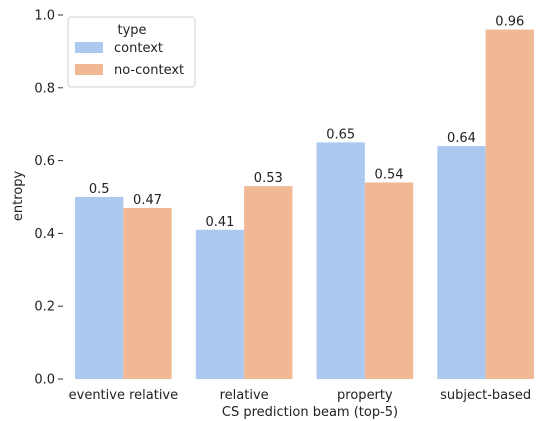 The height and width of the screenshot is (421, 548). Describe the element at coordinates (147, 200) in the screenshot. I see `bar-value-label-no-context-eventive-relative: 0.47` at that location.